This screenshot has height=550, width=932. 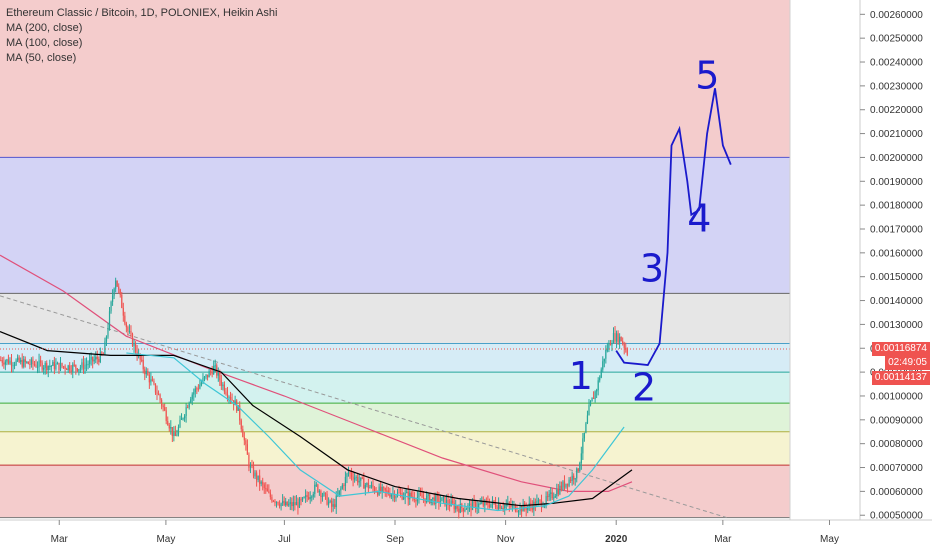 What do you see at coordinates (896, 110) in the screenshot?
I see `y-tick-label: 0.00220000` at bounding box center [896, 110].